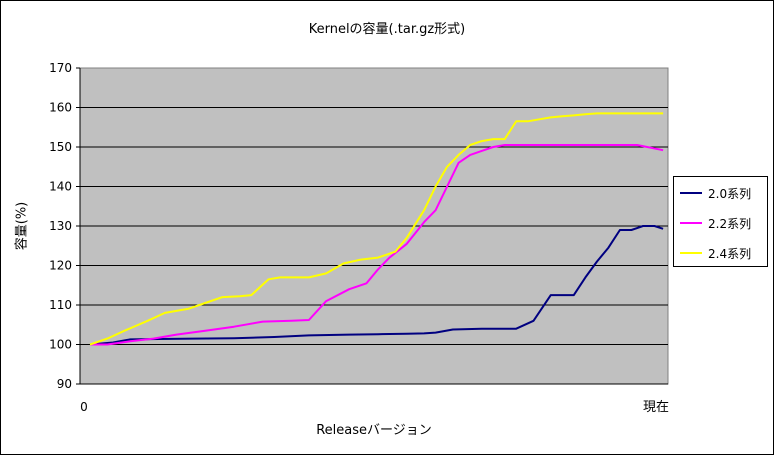  Describe the element at coordinates (84, 407) in the screenshot. I see `x-tick-label-start: 0` at that location.